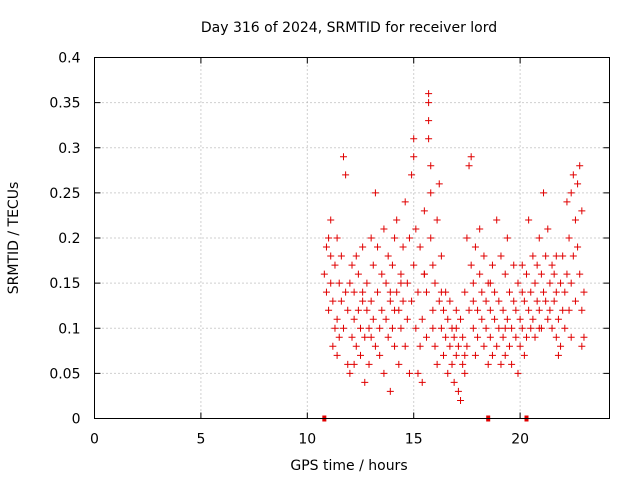 This screenshot has height=480, width=640. Describe the element at coordinates (69, 329) in the screenshot. I see `y-tick-label: 0.1` at that location.